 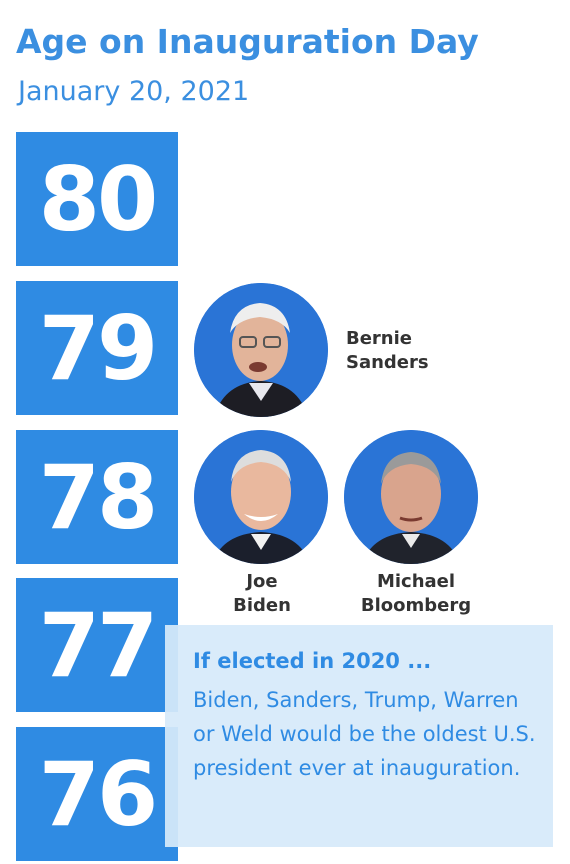 I want to click on age-block-76: 76, so click(x=97, y=794).